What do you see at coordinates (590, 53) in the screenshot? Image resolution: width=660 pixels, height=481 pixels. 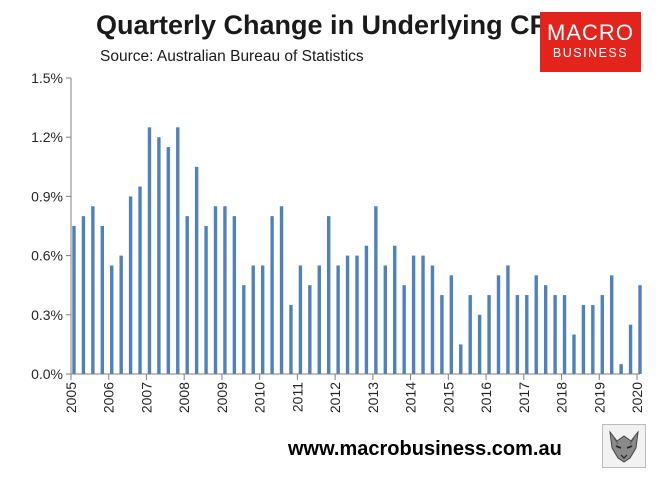 I see `logo-line-2: BUSINESS` at bounding box center [590, 53].